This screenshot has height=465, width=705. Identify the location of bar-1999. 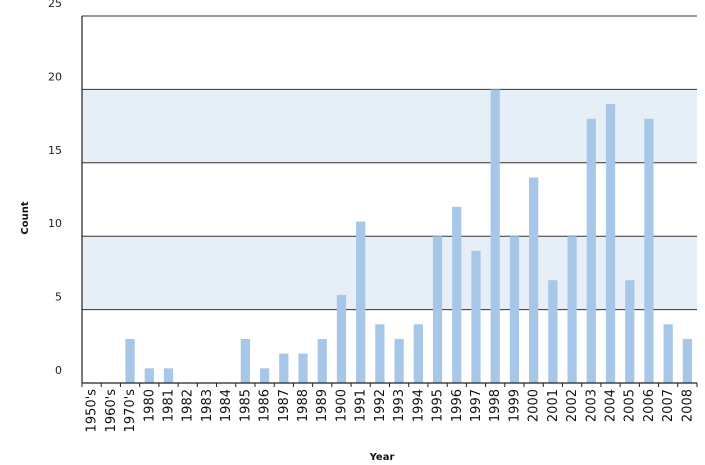
(514, 309).